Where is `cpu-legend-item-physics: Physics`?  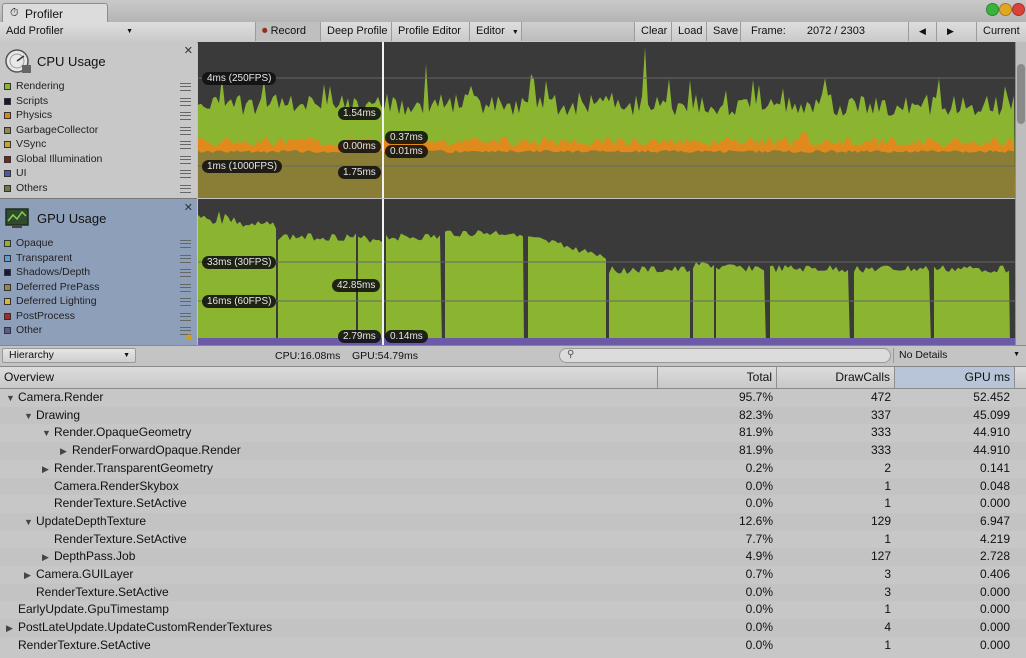 cpu-legend-item-physics: Physics is located at coordinates (98, 115).